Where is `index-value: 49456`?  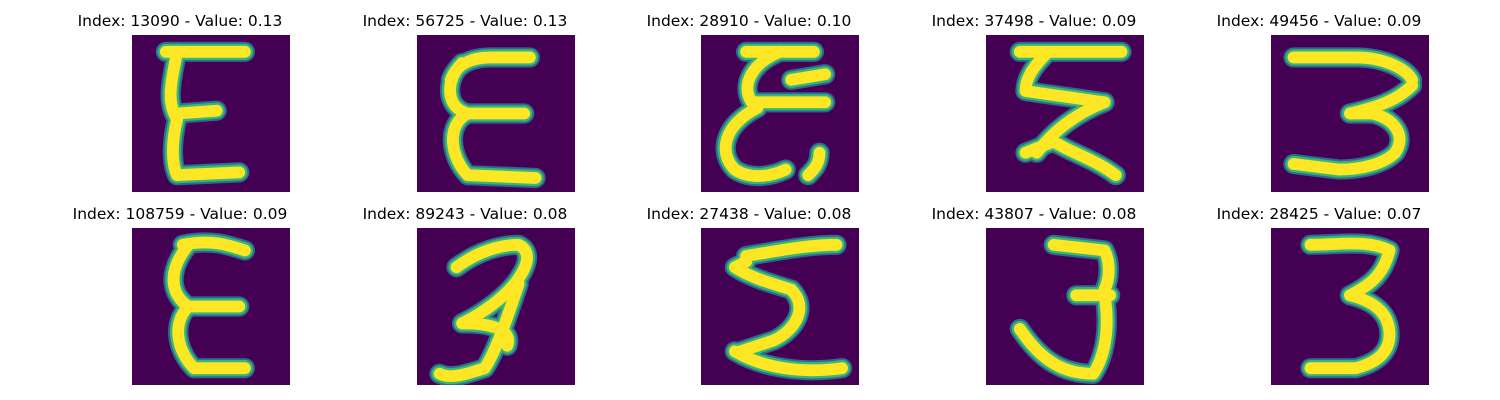 index-value: 49456 is located at coordinates (1294, 21).